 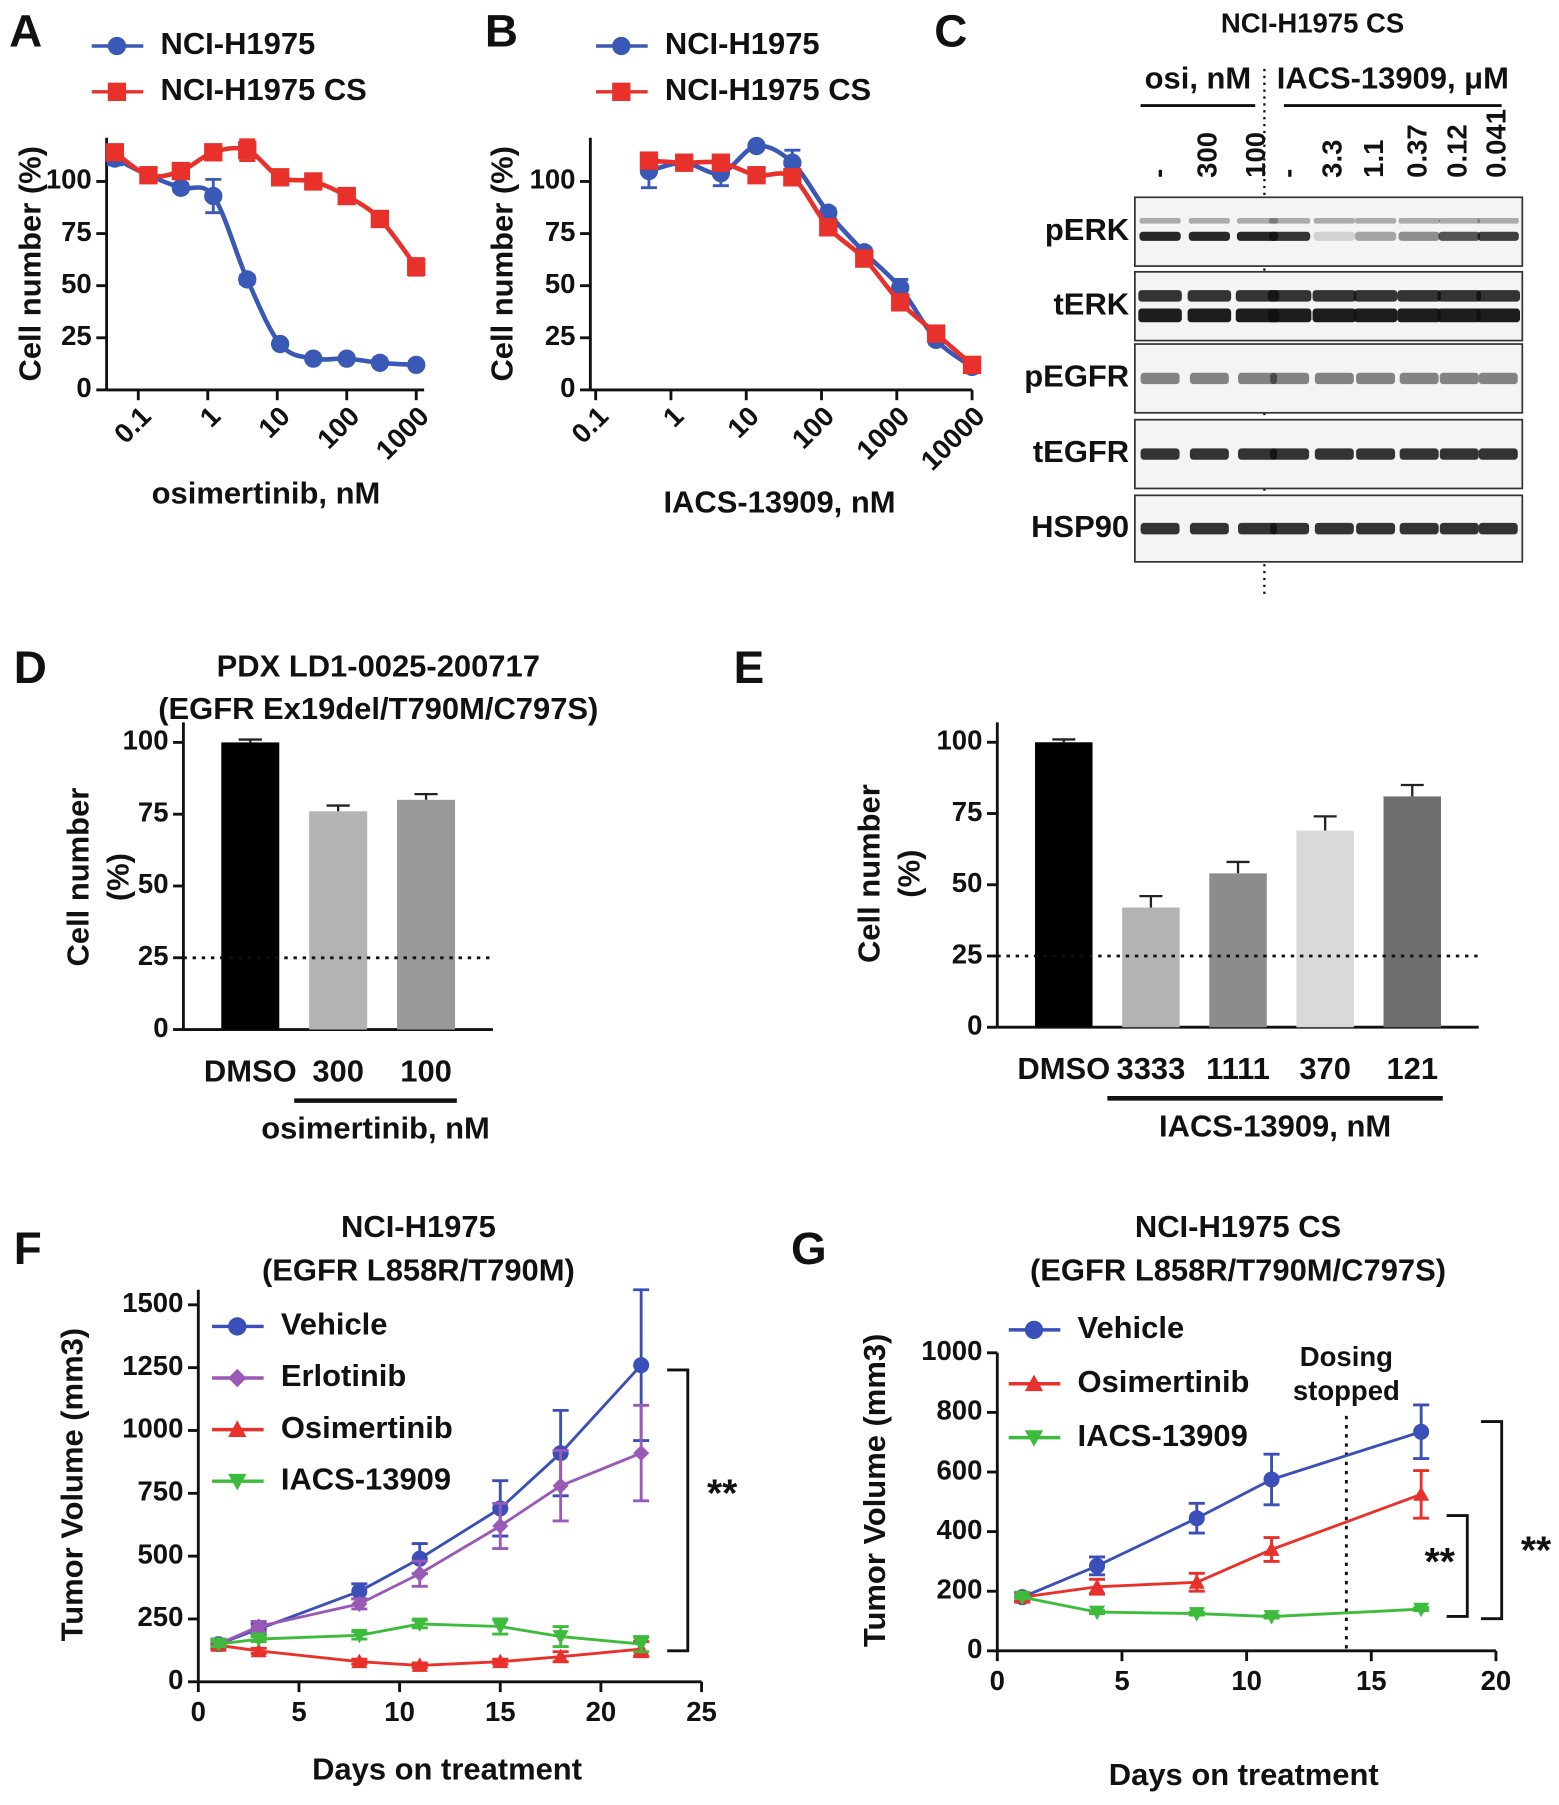 I want to click on group-label: IACS-13909, μM, so click(x=1393, y=78).